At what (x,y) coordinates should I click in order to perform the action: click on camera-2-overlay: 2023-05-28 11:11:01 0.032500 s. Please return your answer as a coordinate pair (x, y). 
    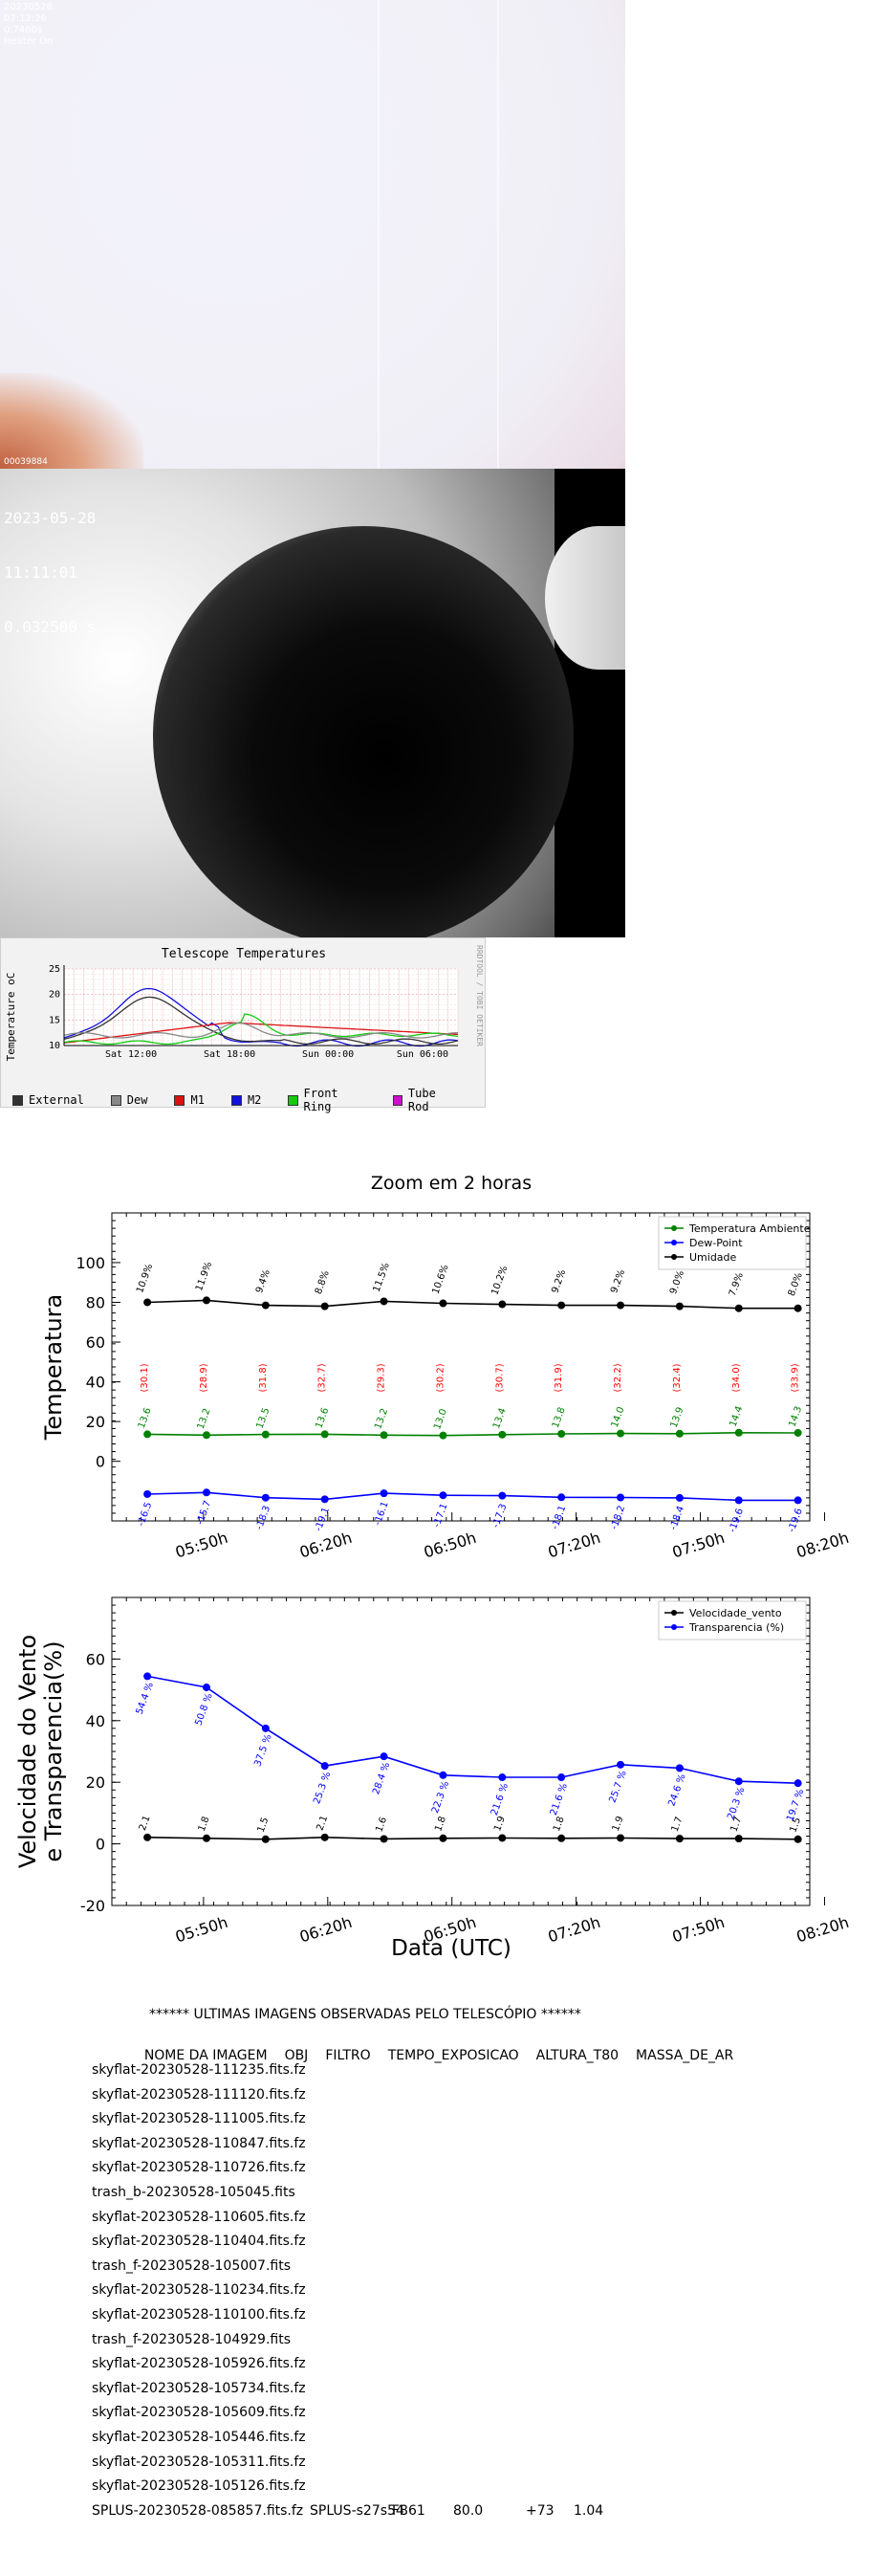
    Looking at the image, I should click on (50, 572).